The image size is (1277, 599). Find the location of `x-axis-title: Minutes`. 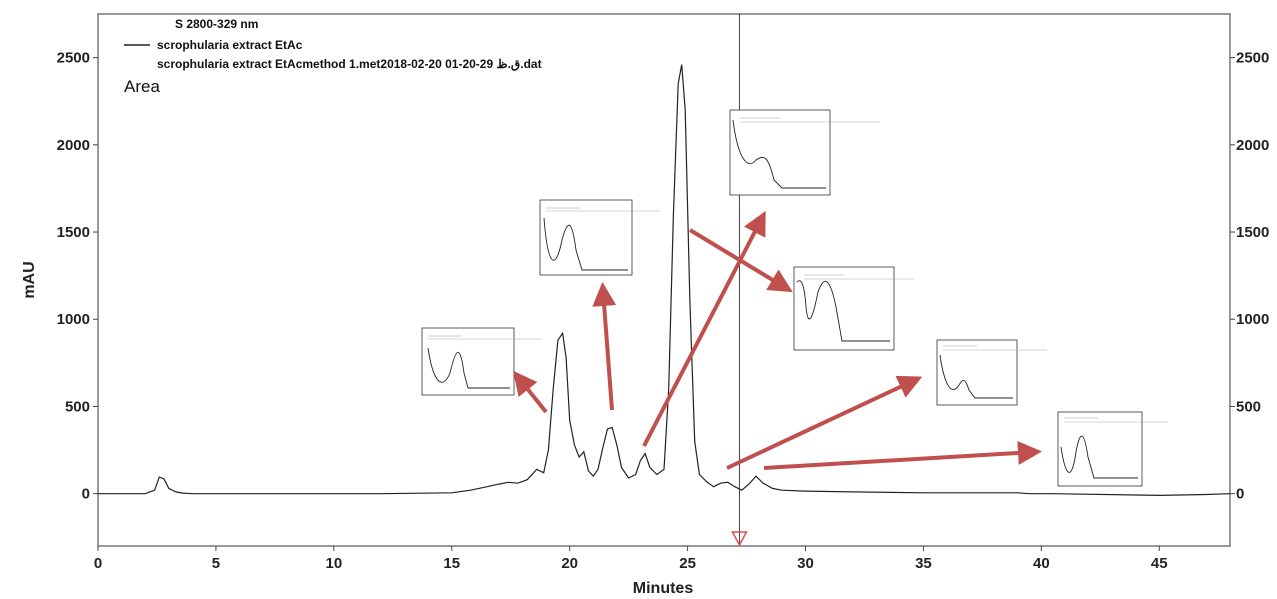

x-axis-title: Minutes is located at coordinates (663, 588).